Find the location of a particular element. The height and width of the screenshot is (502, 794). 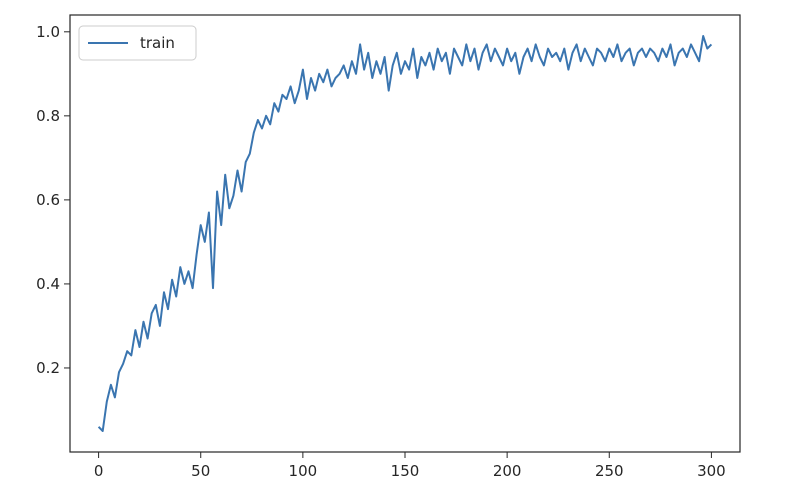

x-tick-label: 0 is located at coordinates (99, 471).